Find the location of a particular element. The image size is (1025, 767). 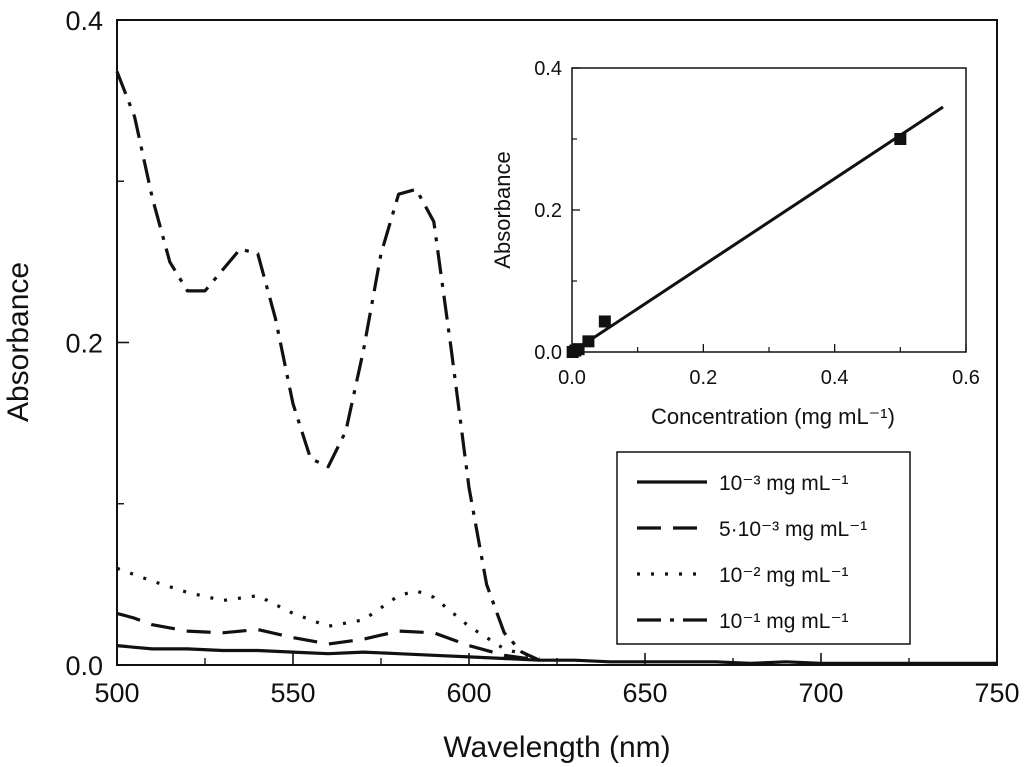

legend-box is located at coordinates (763, 548).